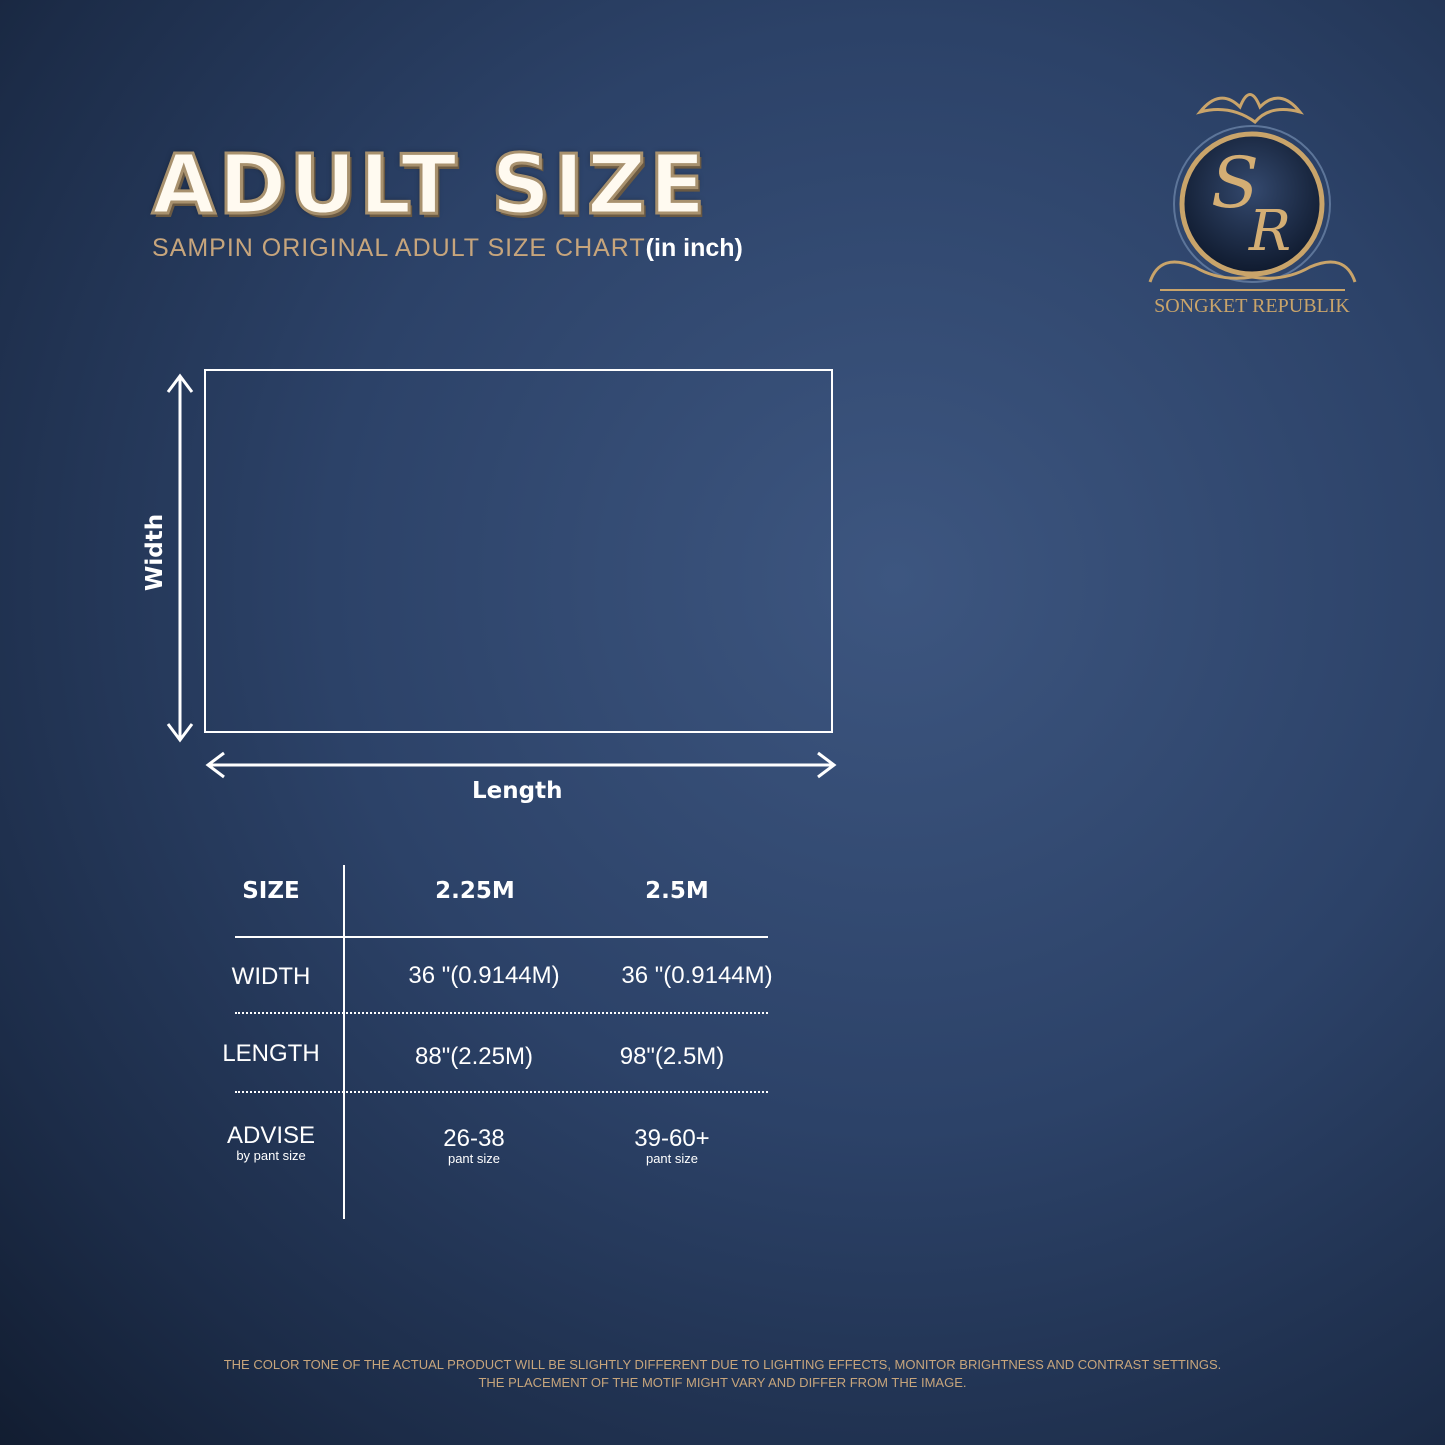 The height and width of the screenshot is (1445, 1445). I want to click on row-label-text: ADVISE, so click(271, 1135).